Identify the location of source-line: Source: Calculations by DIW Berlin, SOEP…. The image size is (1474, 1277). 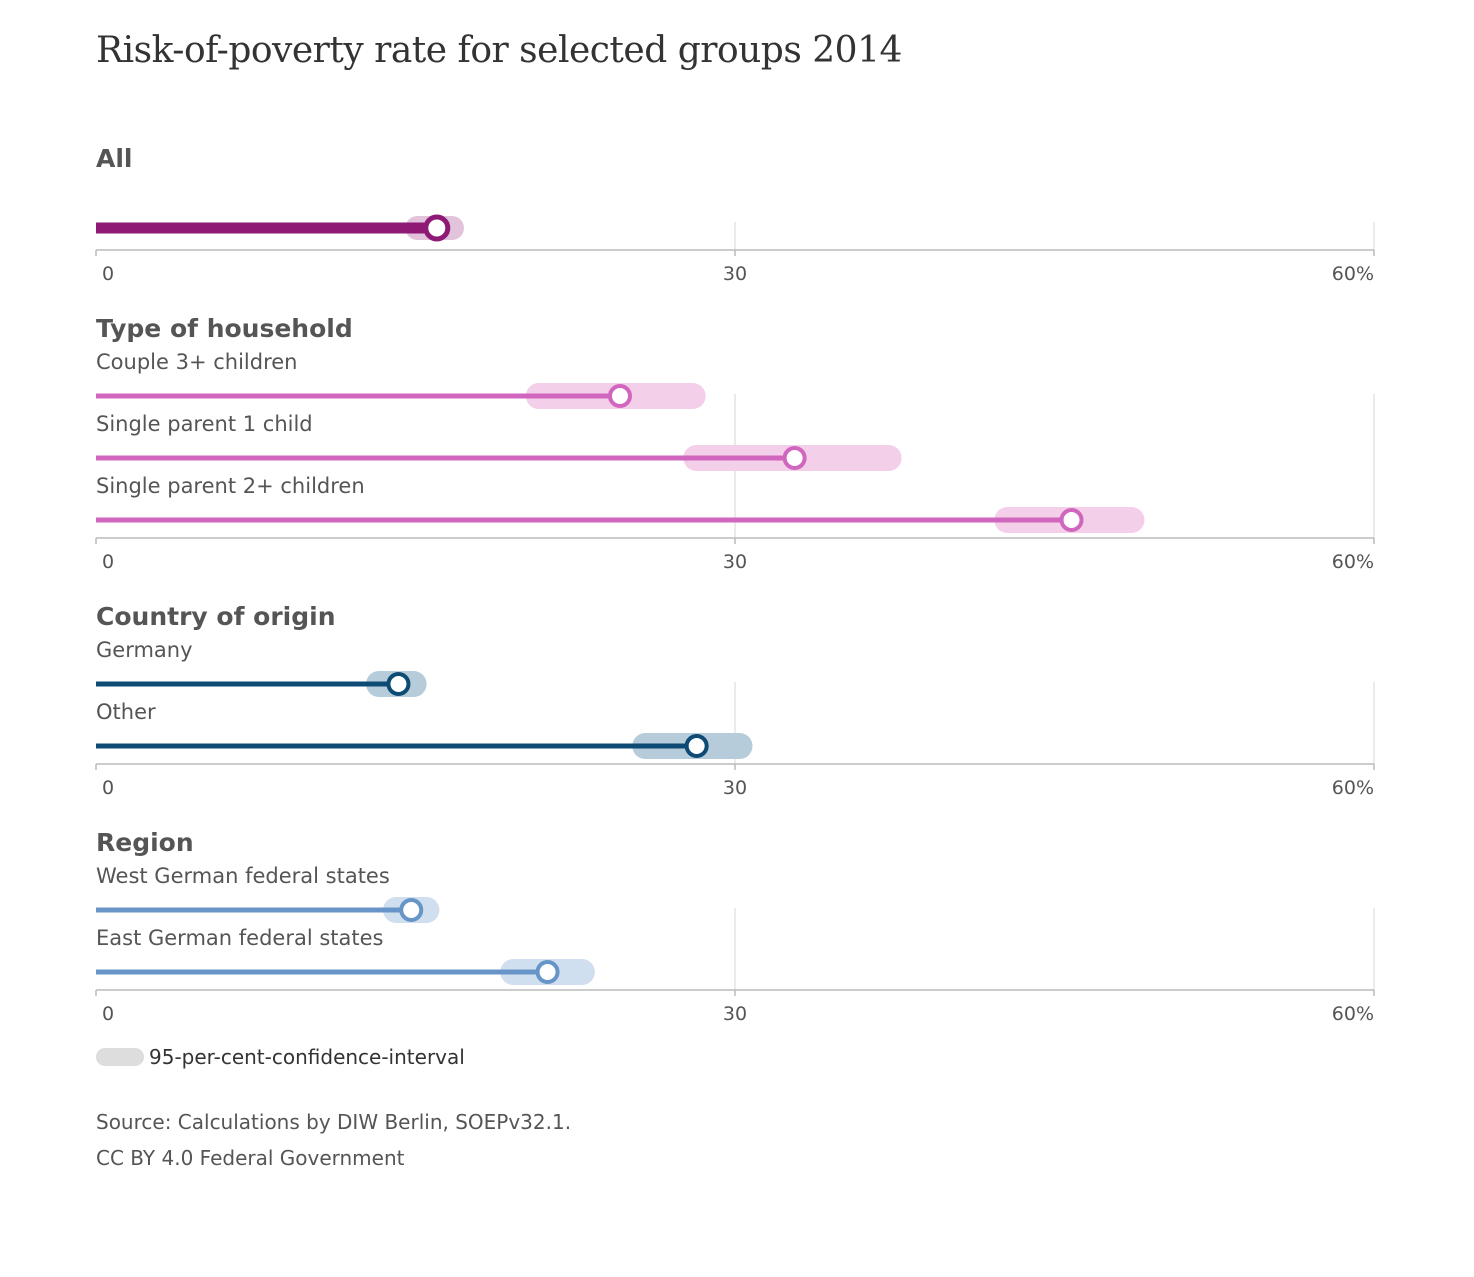
(334, 1122).